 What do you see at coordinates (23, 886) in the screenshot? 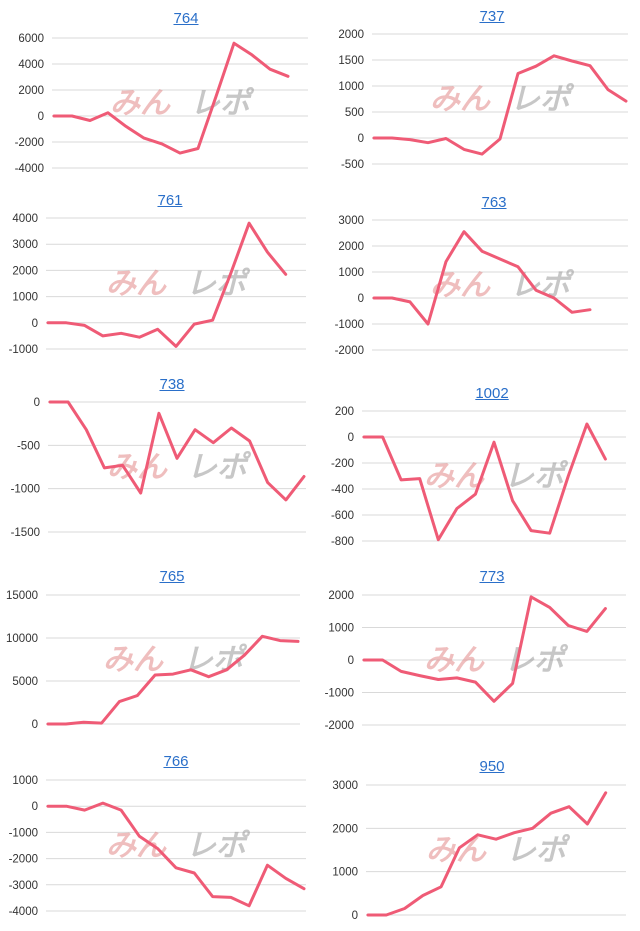
I see `y-tick-label: -3000` at bounding box center [23, 886].